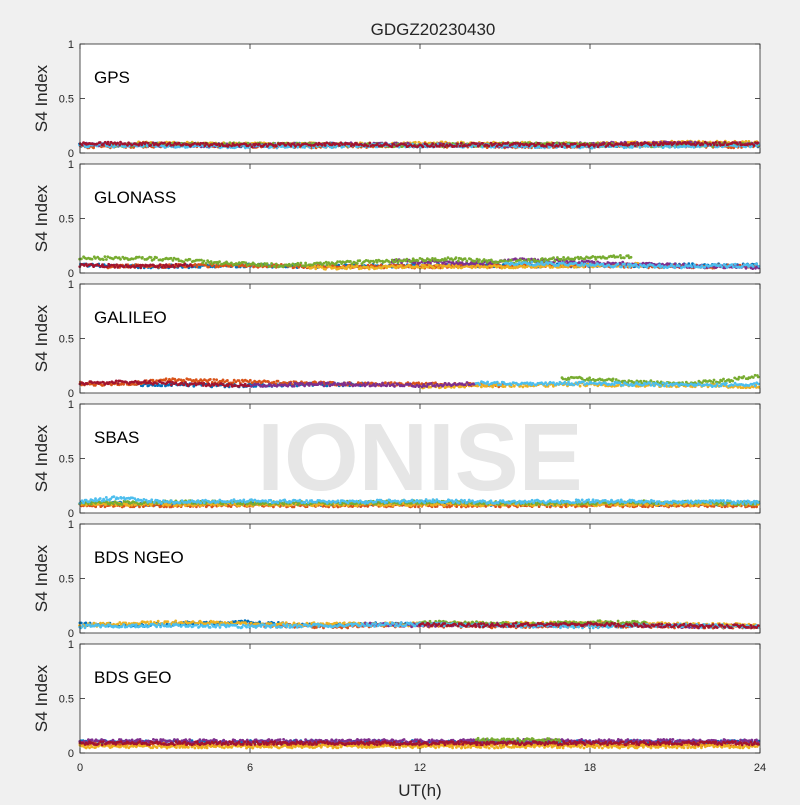 The height and width of the screenshot is (805, 800). I want to click on axes-background, so click(420, 98).